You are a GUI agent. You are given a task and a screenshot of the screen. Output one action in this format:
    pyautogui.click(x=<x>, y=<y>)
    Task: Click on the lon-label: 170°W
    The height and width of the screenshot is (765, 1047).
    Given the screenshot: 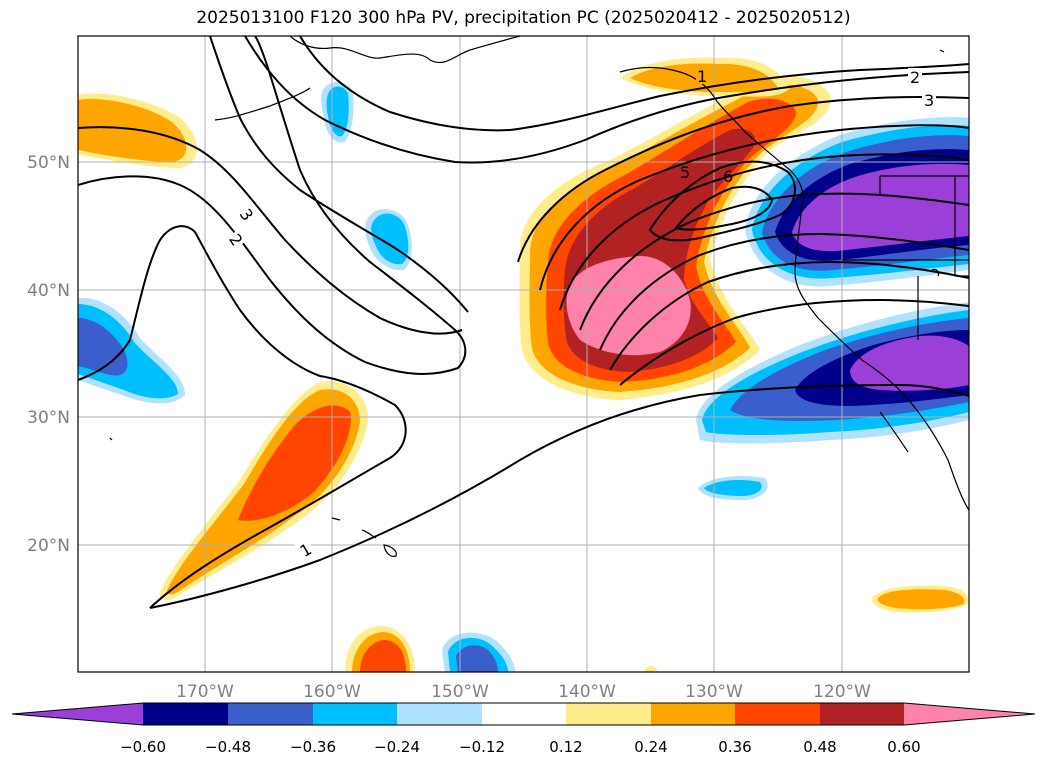 What is the action you would take?
    pyautogui.click(x=205, y=691)
    